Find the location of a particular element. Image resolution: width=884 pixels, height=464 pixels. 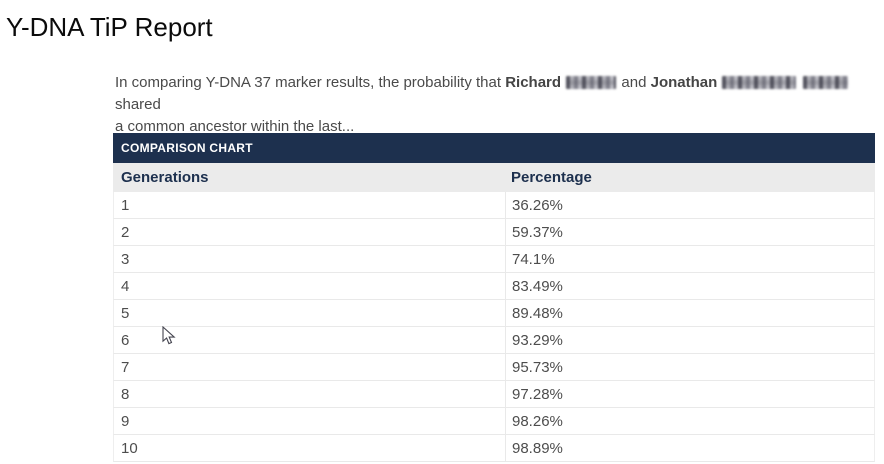

column-header-percentage: Percentage is located at coordinates (551, 177).